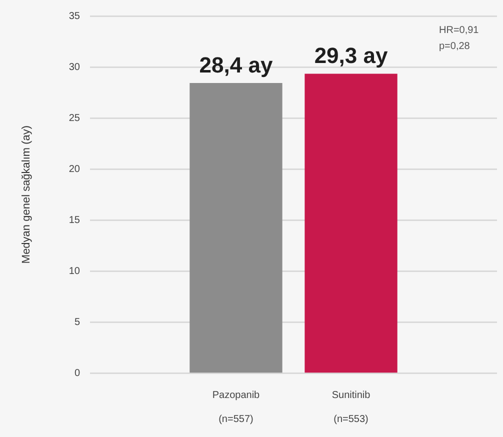 The width and height of the screenshot is (503, 437). What do you see at coordinates (26, 194) in the screenshot?
I see `y-axis-title: Medyan genel sağkalım (ay)` at bounding box center [26, 194].